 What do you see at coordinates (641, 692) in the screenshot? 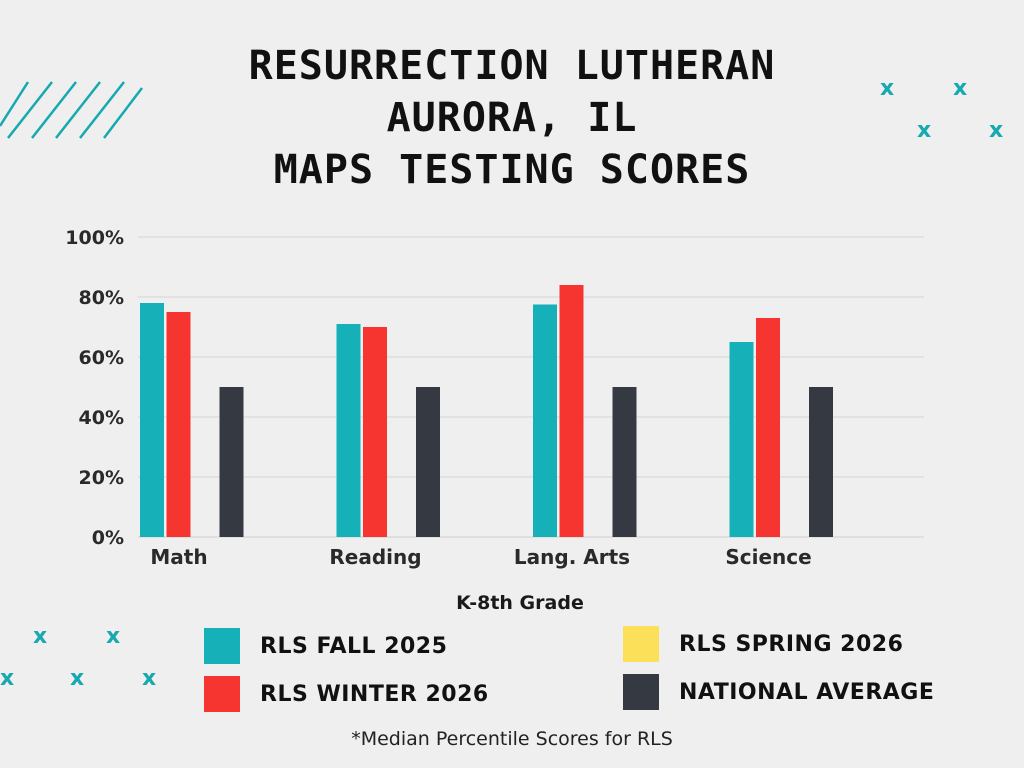
I see `legend-swatch-national` at bounding box center [641, 692].